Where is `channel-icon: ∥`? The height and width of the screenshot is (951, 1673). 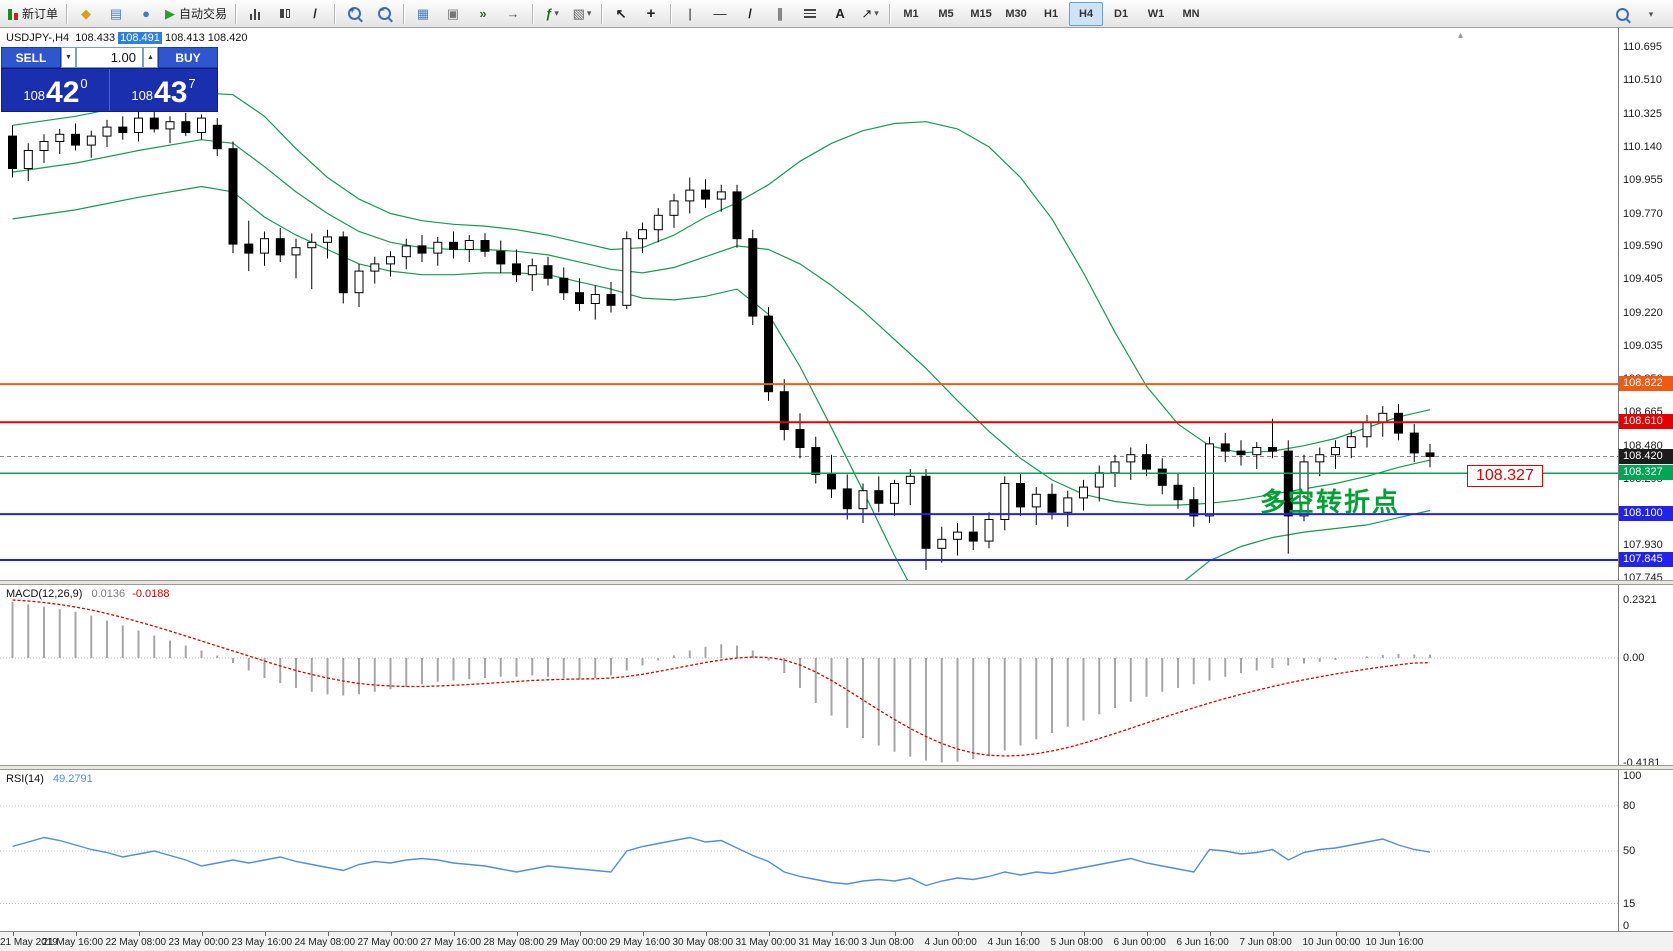 channel-icon: ∥ is located at coordinates (780, 13).